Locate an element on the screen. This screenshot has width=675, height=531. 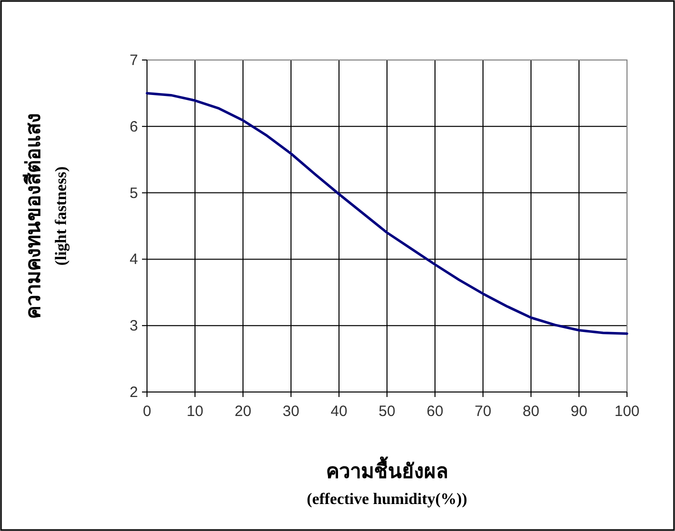
x-tick-label: 30 is located at coordinates (291, 411).